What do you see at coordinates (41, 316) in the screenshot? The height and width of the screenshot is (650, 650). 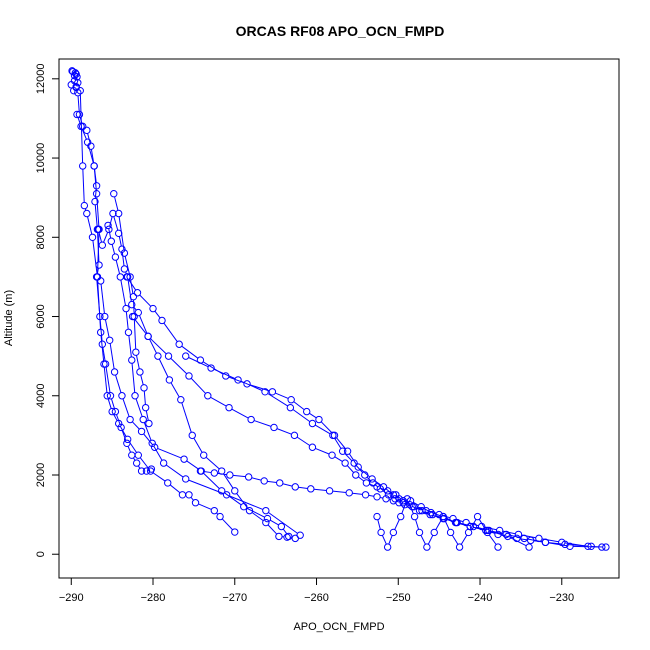 I see `y-tick-label: 6000` at bounding box center [41, 316].